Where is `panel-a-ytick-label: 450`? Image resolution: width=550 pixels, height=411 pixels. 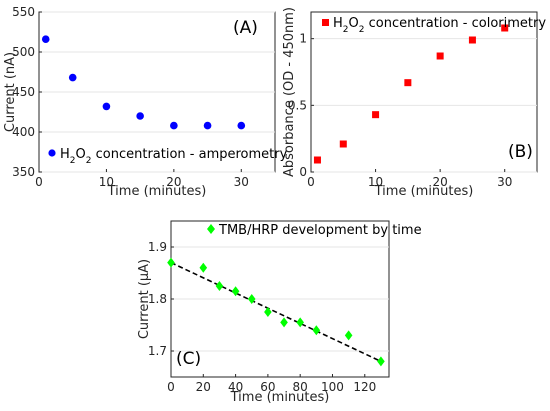 panel-a-ytick-label: 450 is located at coordinates (23, 92).